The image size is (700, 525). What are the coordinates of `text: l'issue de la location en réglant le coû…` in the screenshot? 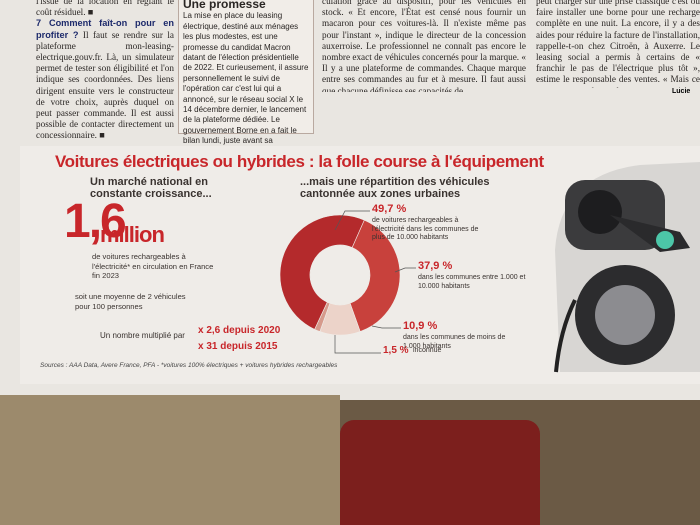 It's located at (105, 9).